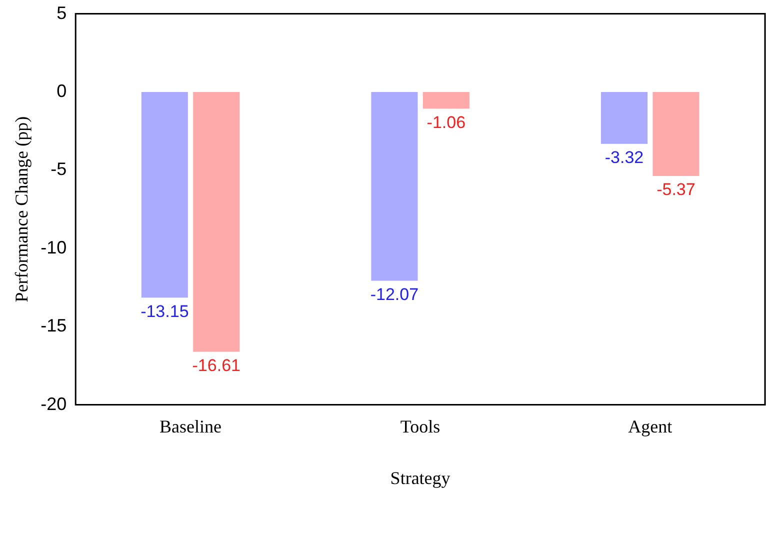 The height and width of the screenshot is (554, 766). What do you see at coordinates (216, 365) in the screenshot?
I see `data-label: -16.61` at bounding box center [216, 365].